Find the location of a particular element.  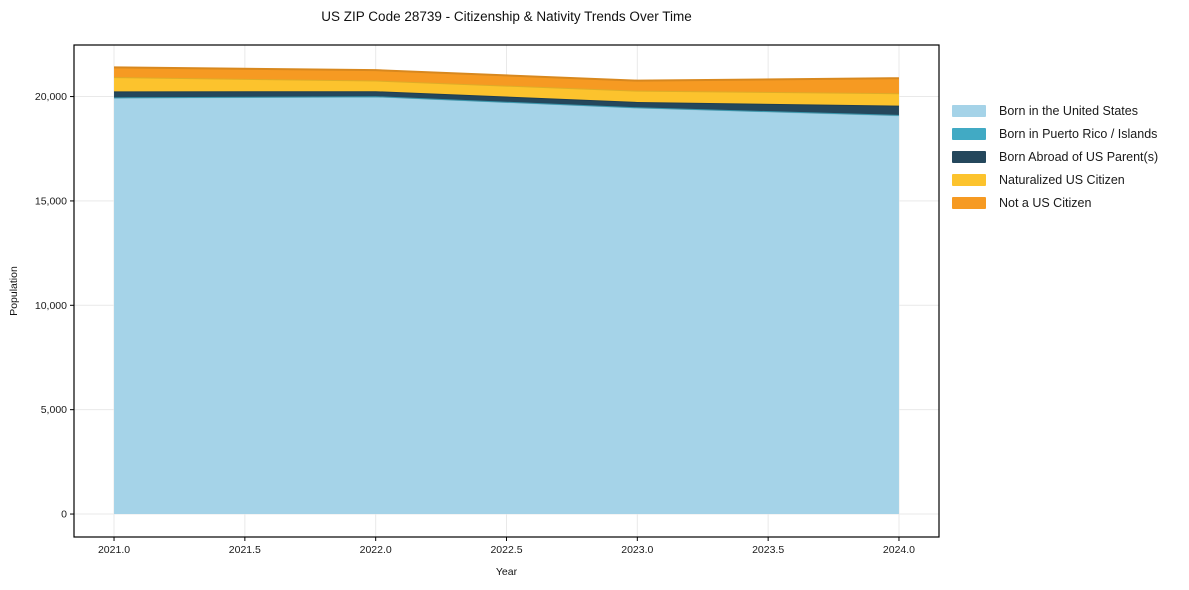

legend-item-born-pr: Born in Puerto Rico / Islands is located at coordinates (1055, 133).